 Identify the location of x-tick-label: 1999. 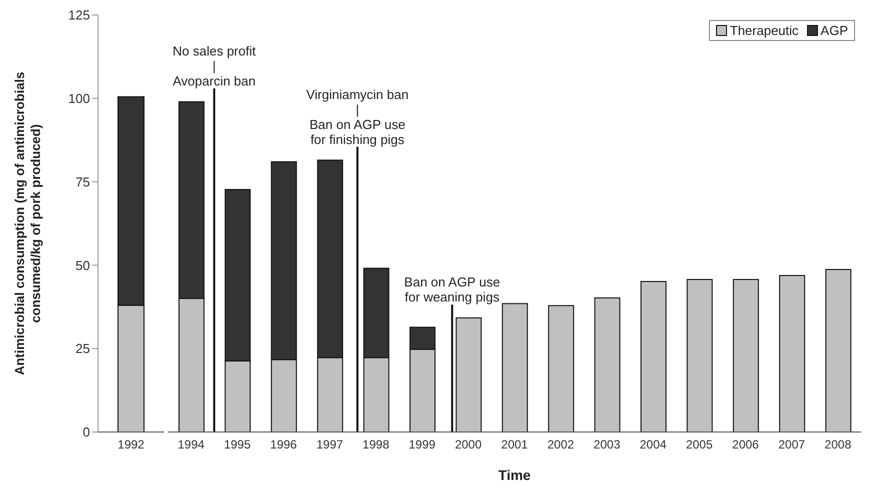
(422, 445).